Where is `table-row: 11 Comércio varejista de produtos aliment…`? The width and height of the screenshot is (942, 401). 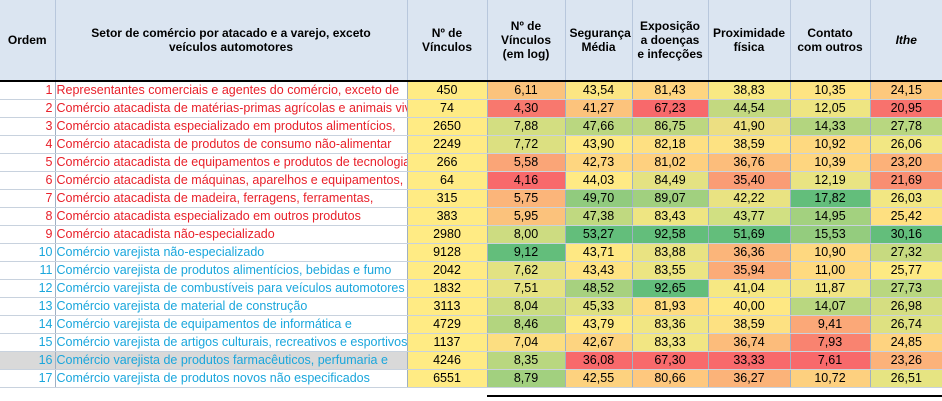 table-row: 11 Comércio varejista de produtos aliment… is located at coordinates (471, 270).